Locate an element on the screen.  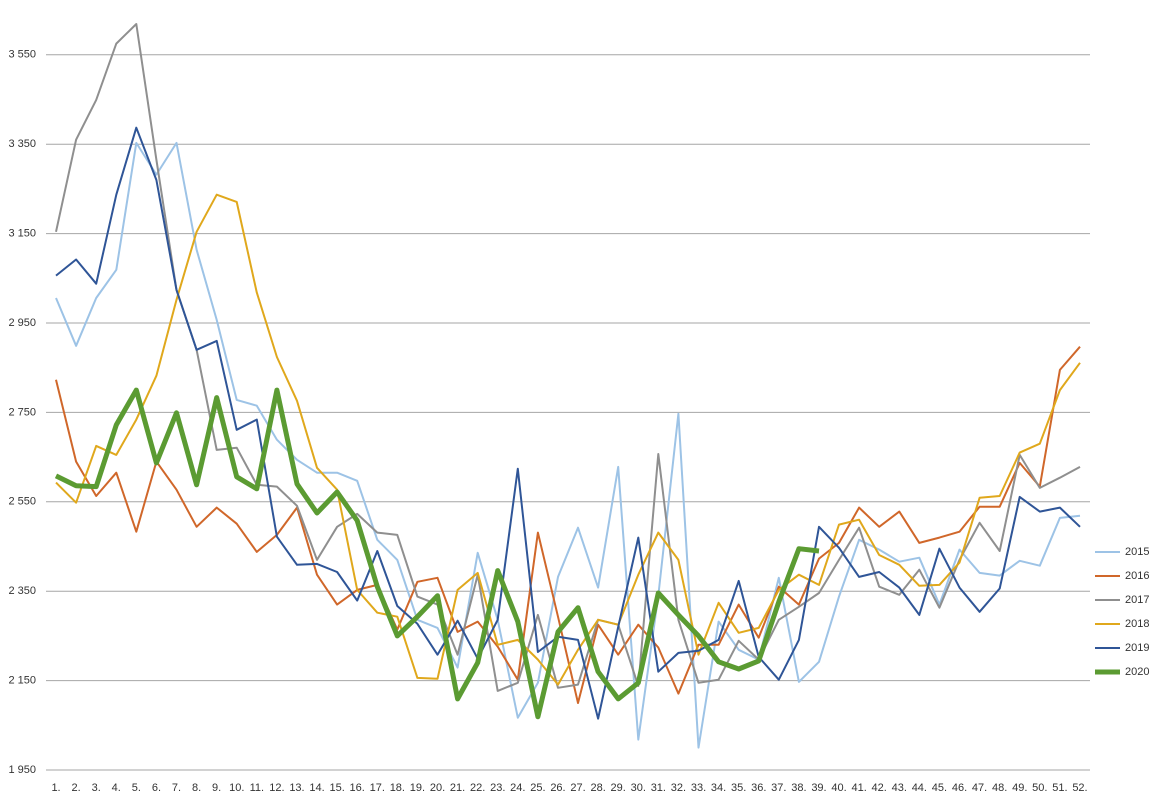
x-tick-label: 2. is located at coordinates (76, 788).